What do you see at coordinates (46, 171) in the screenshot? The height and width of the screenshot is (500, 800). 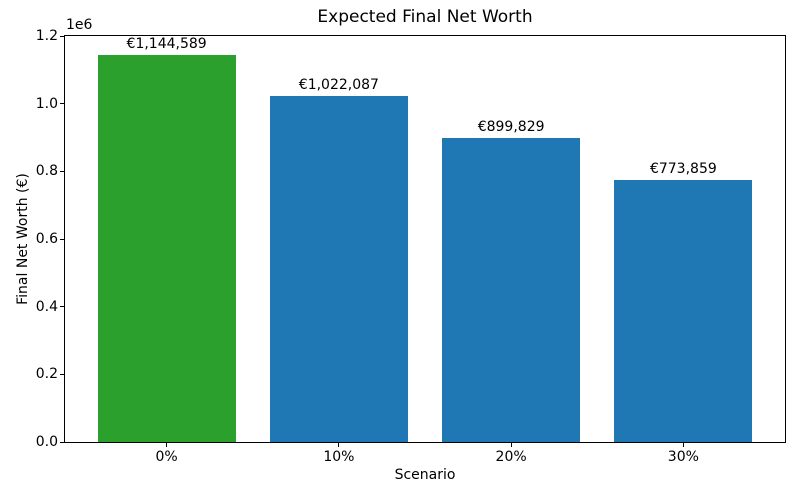 I see `y-tick-label: 0.8` at bounding box center [46, 171].